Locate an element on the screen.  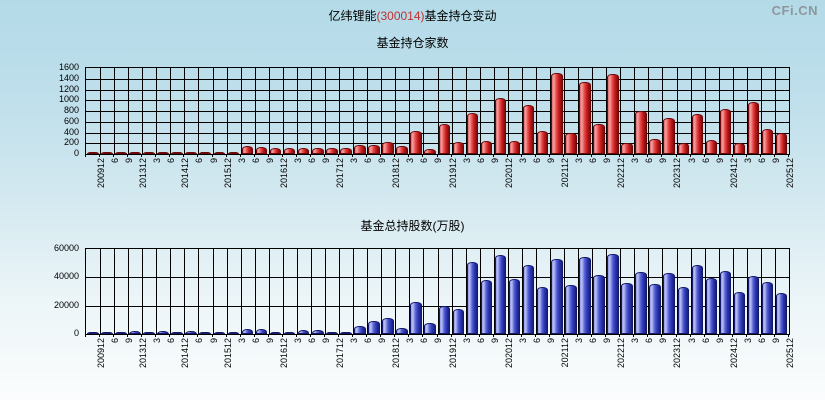
y-tick-label: 800 is located at coordinates (71, 110).